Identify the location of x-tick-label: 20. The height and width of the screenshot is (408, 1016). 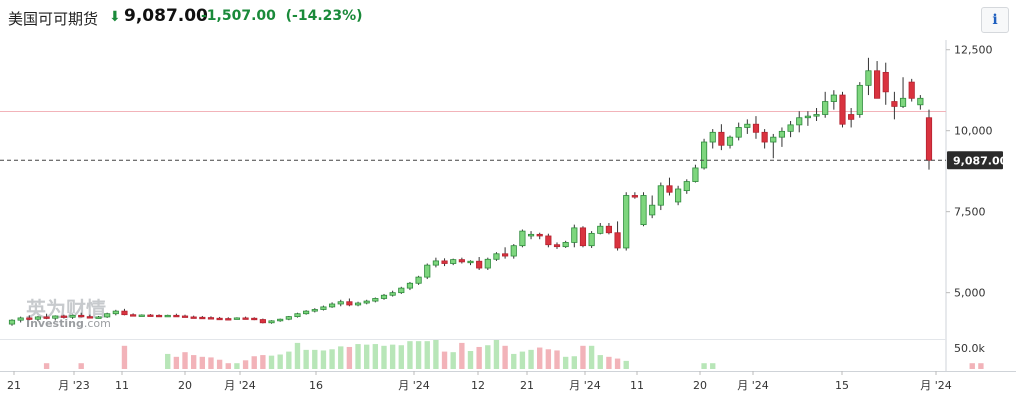
(700, 385).